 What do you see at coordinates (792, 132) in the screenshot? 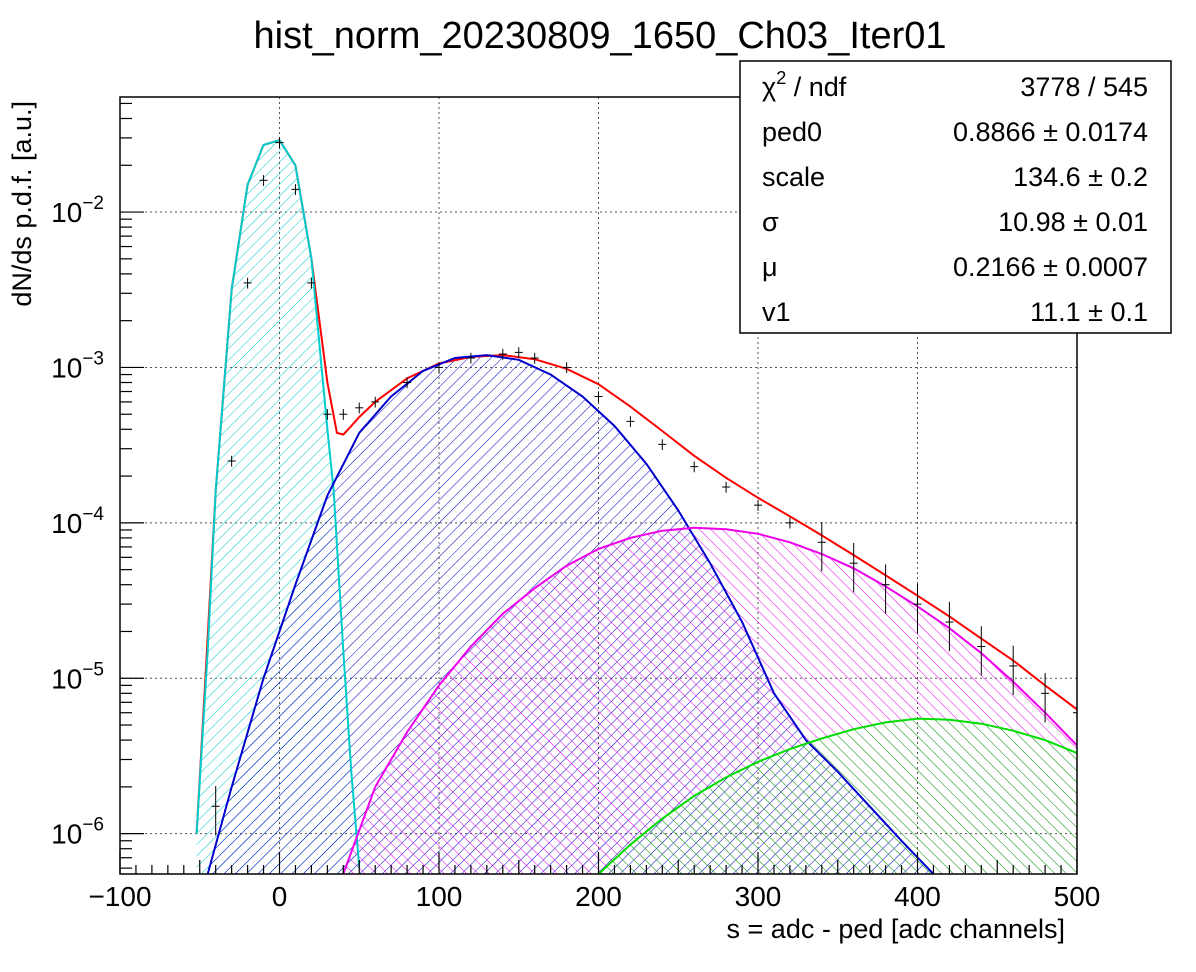
I see `stats-row-name: ped0` at bounding box center [792, 132].